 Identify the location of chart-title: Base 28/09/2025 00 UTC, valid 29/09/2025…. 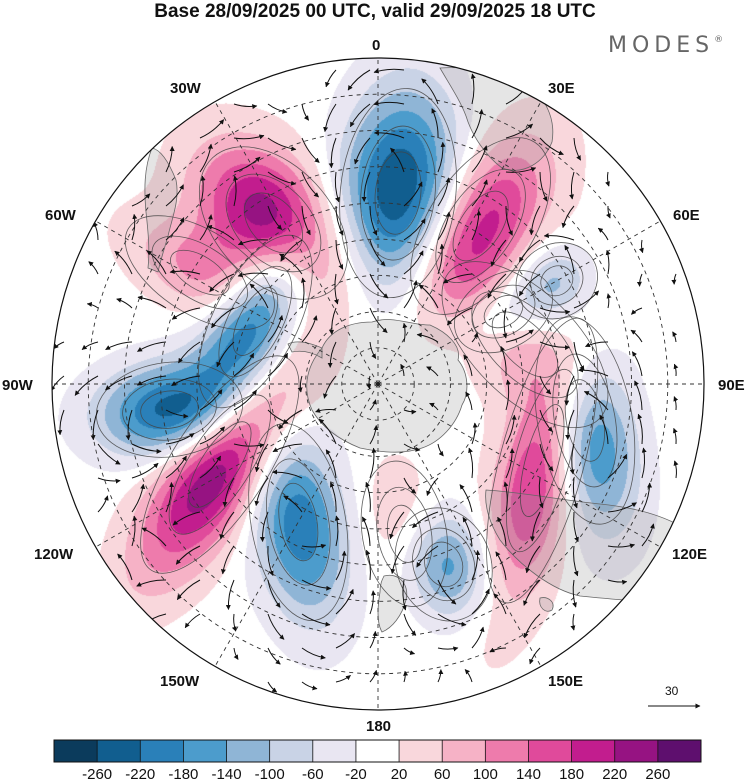
(375, 11).